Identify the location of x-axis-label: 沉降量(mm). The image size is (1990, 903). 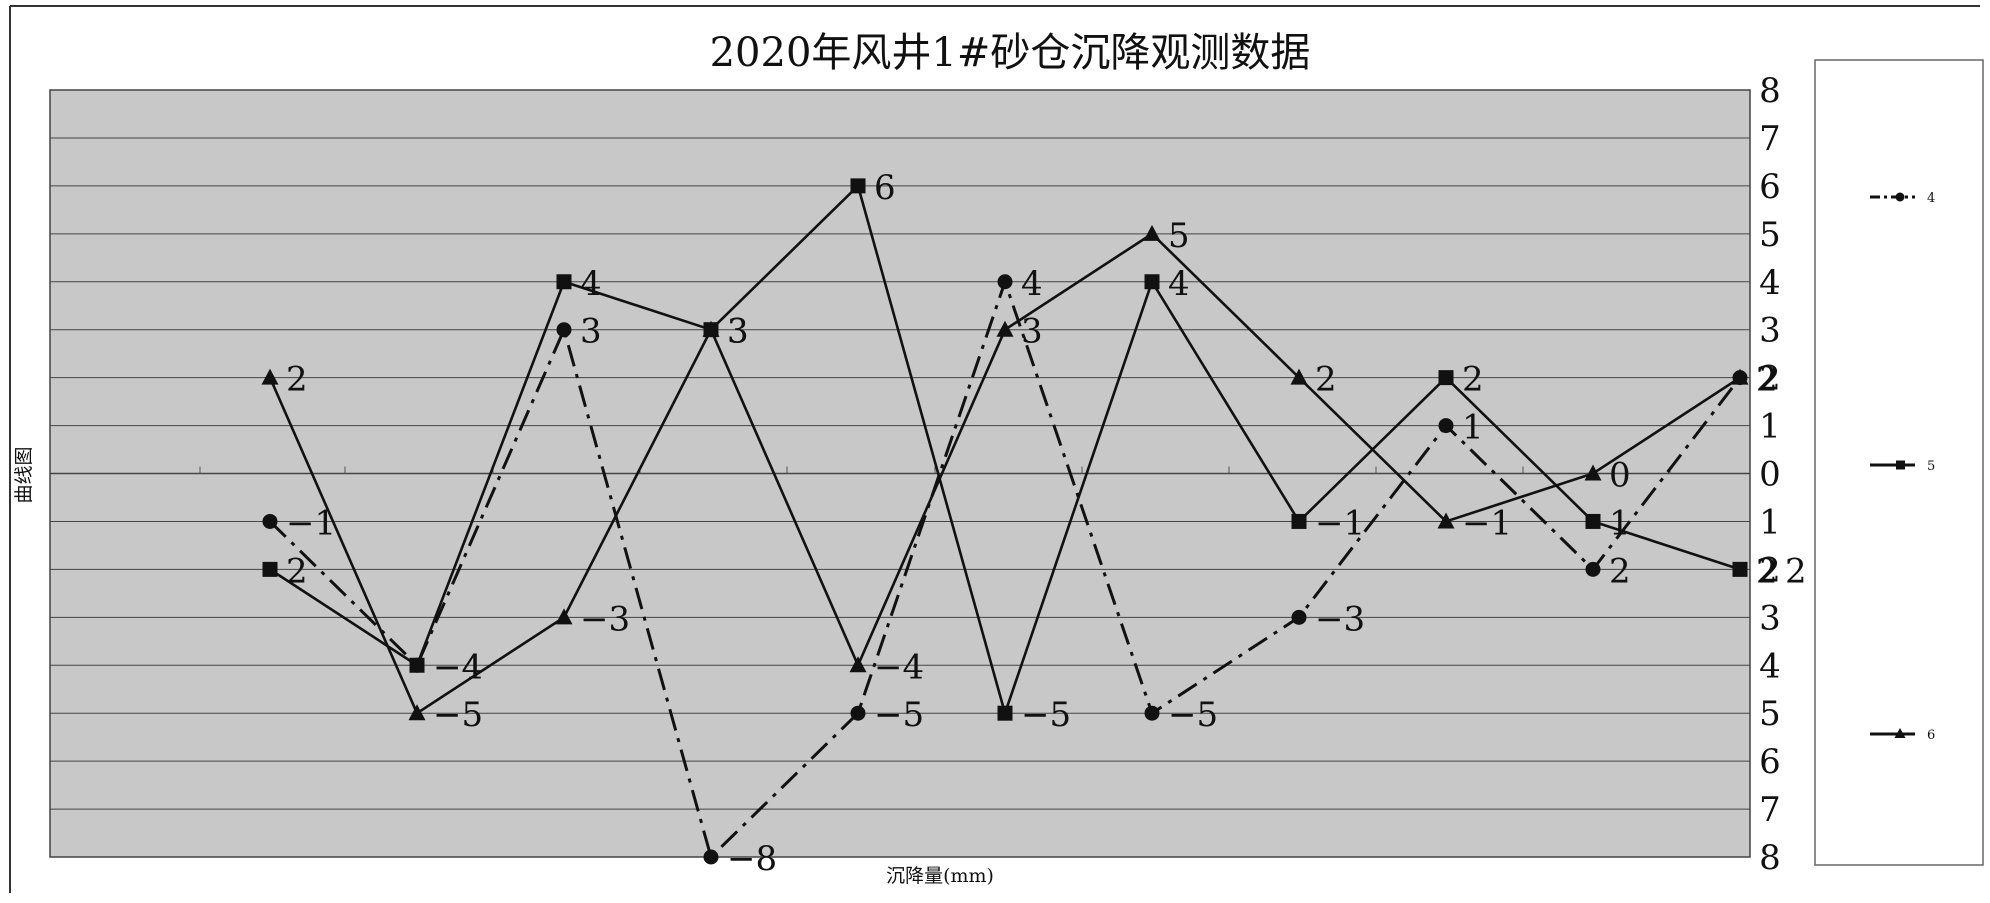
(940, 876).